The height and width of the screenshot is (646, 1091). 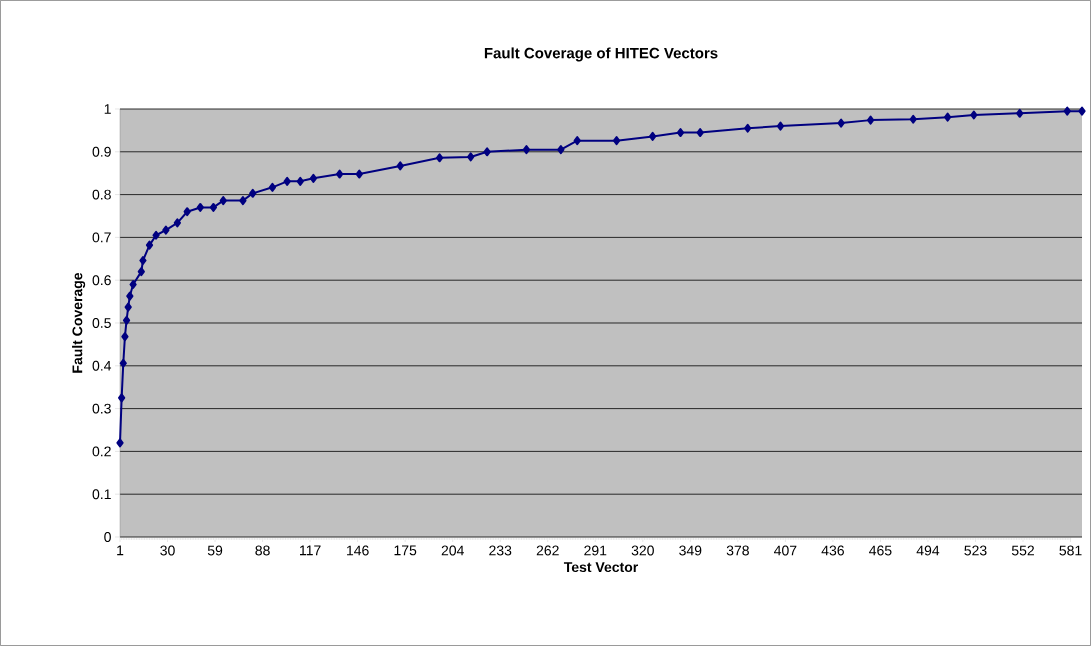 What do you see at coordinates (690, 550) in the screenshot?
I see `x-tick-label: 349` at bounding box center [690, 550].